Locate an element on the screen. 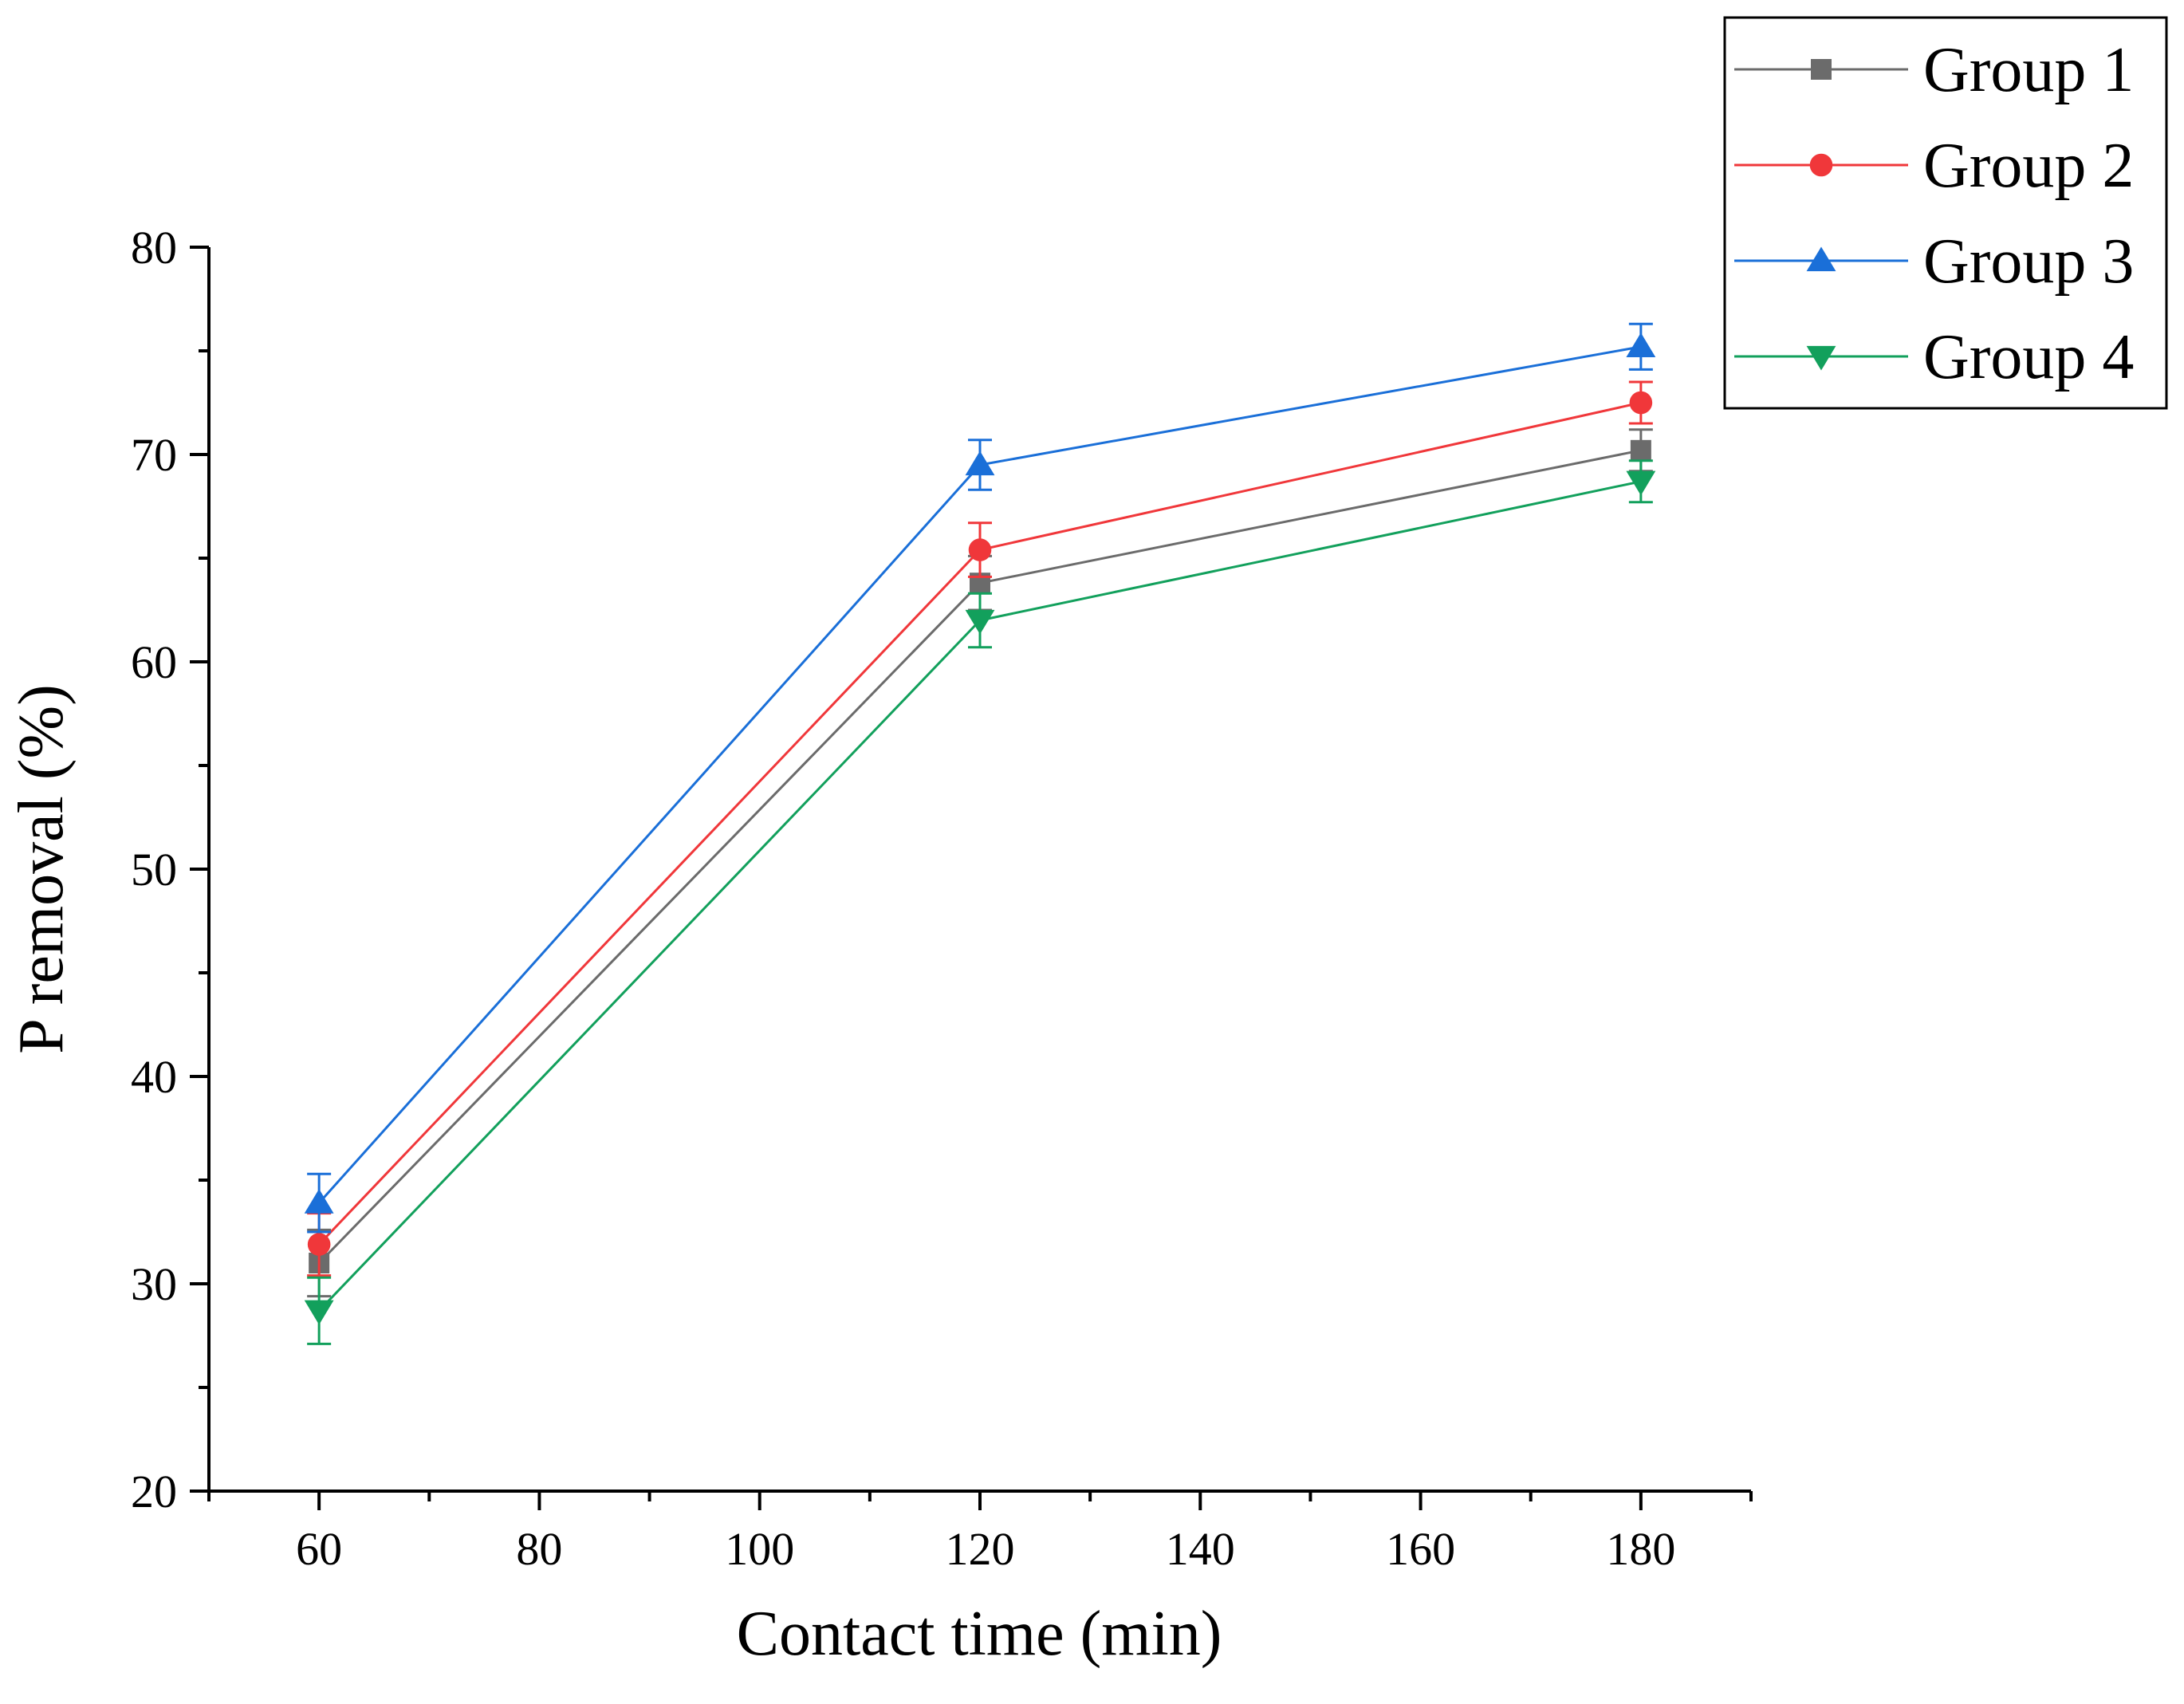  y-tick-label: 60 is located at coordinates (154, 662).